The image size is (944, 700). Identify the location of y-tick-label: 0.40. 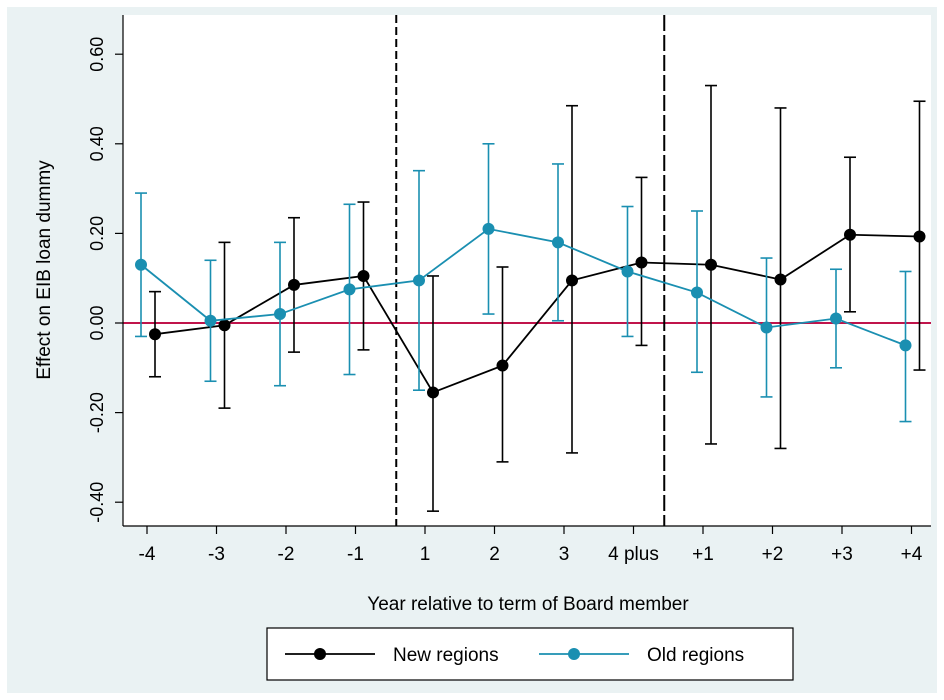
(97, 143).